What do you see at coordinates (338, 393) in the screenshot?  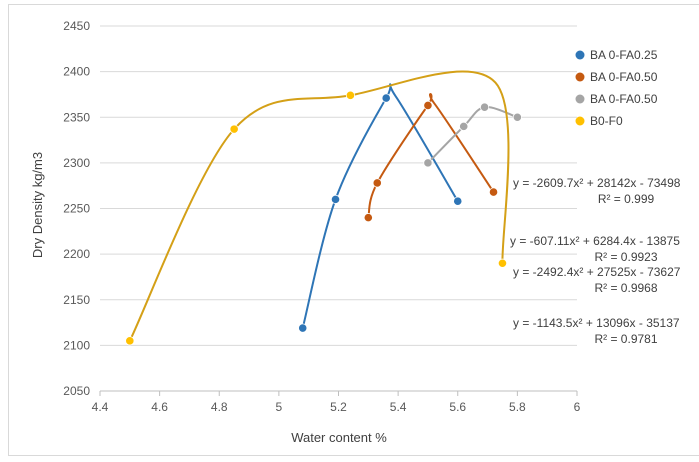 I see `axes` at bounding box center [338, 393].